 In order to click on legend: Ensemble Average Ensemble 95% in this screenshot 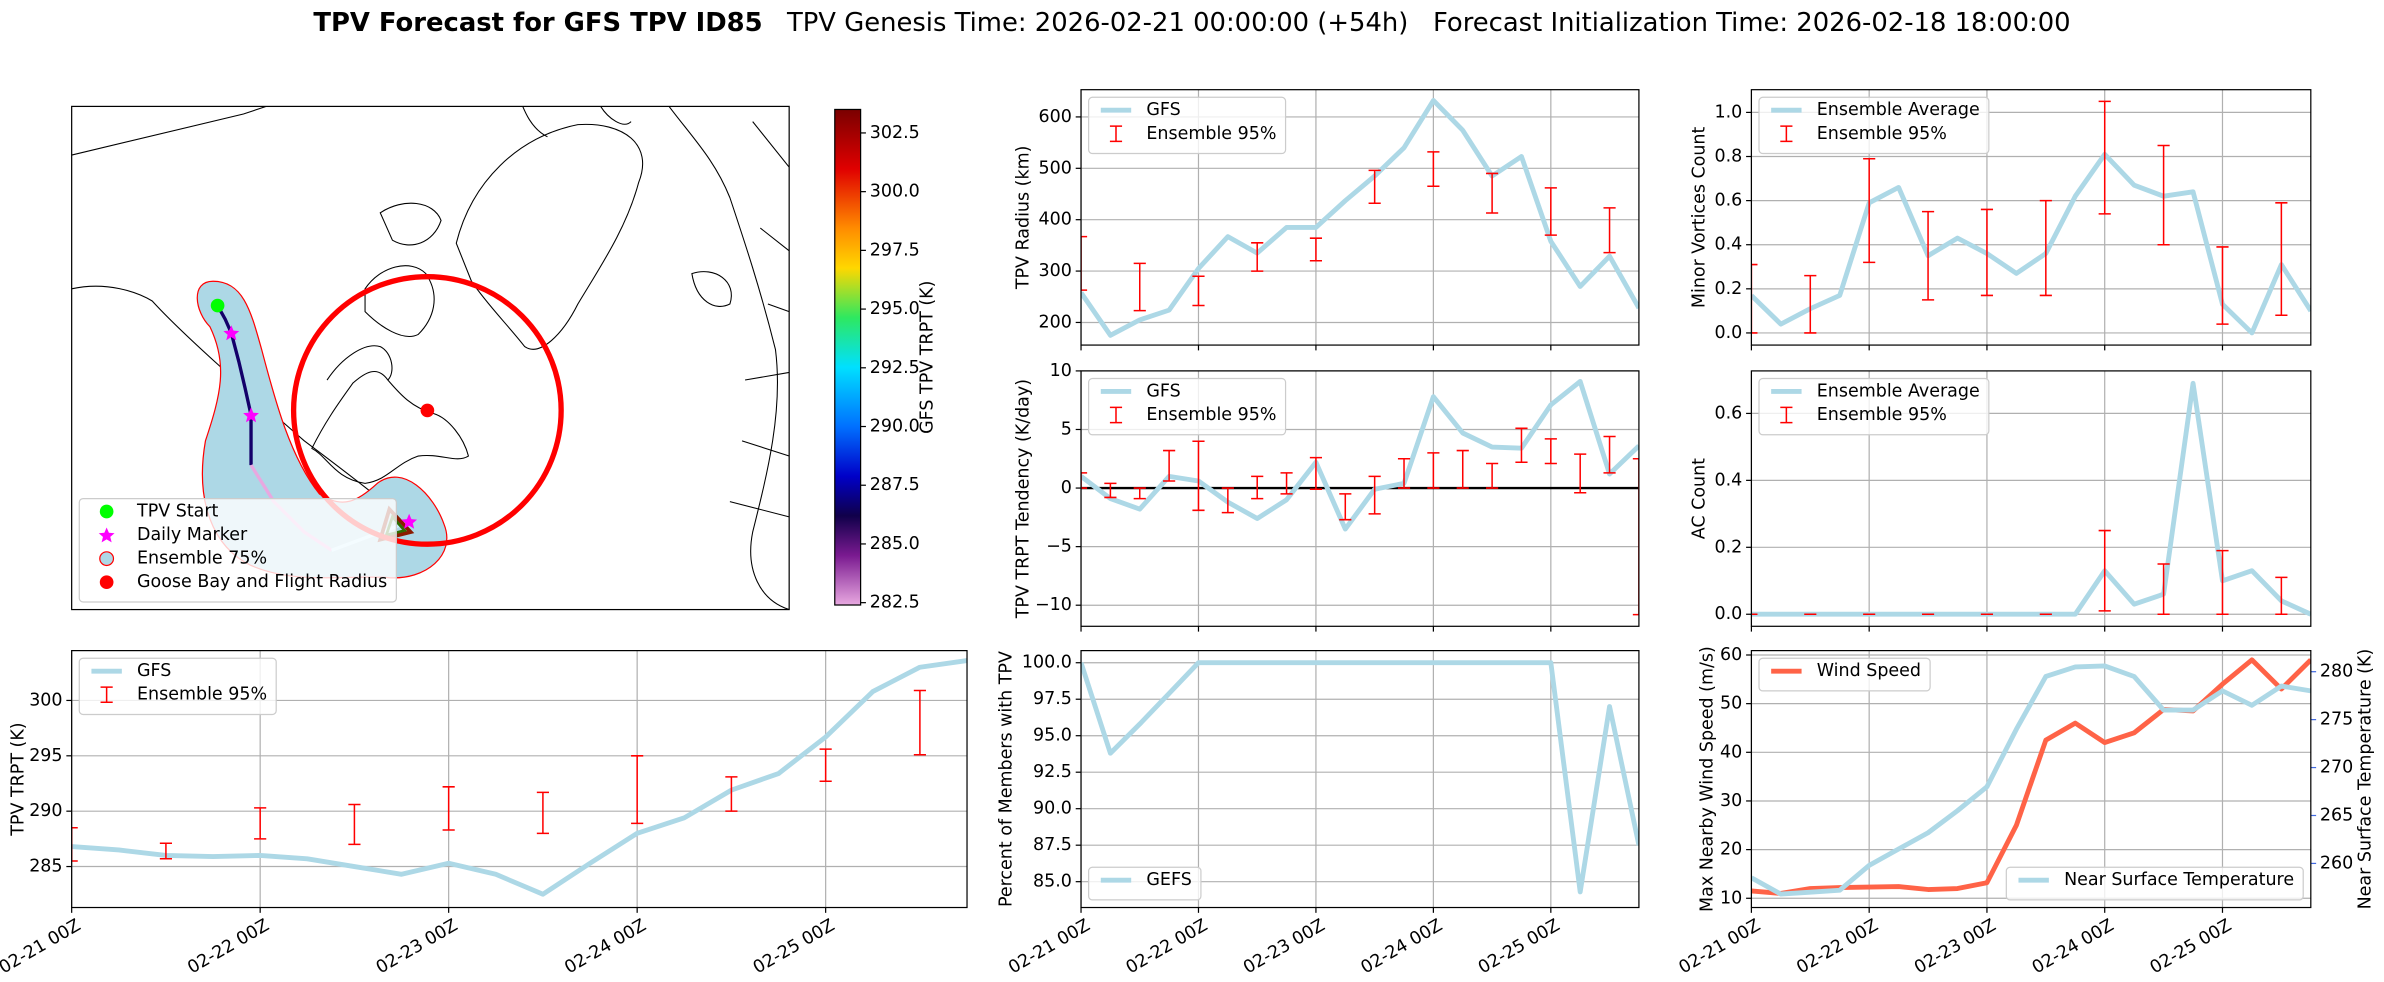, I will do `click(1874, 406)`.